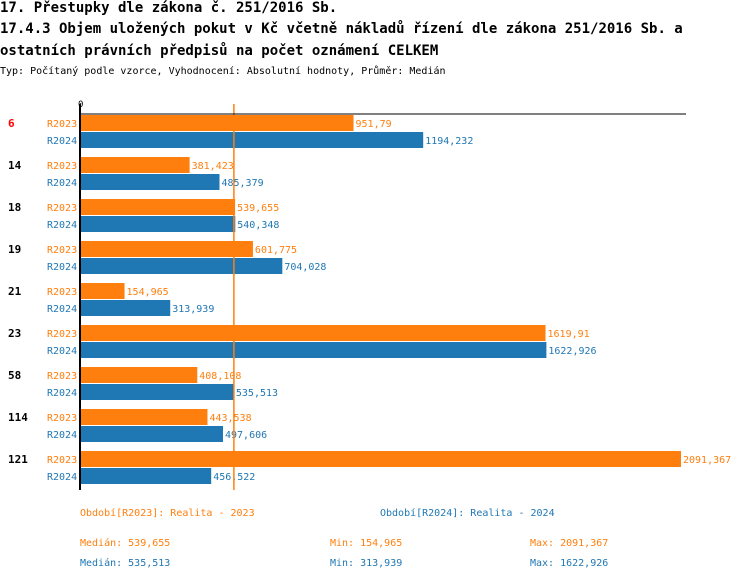 Image resolution: width=750 pixels, height=582 pixels. Describe the element at coordinates (14, 333) in the screenshot. I see `category-label: 23` at that location.